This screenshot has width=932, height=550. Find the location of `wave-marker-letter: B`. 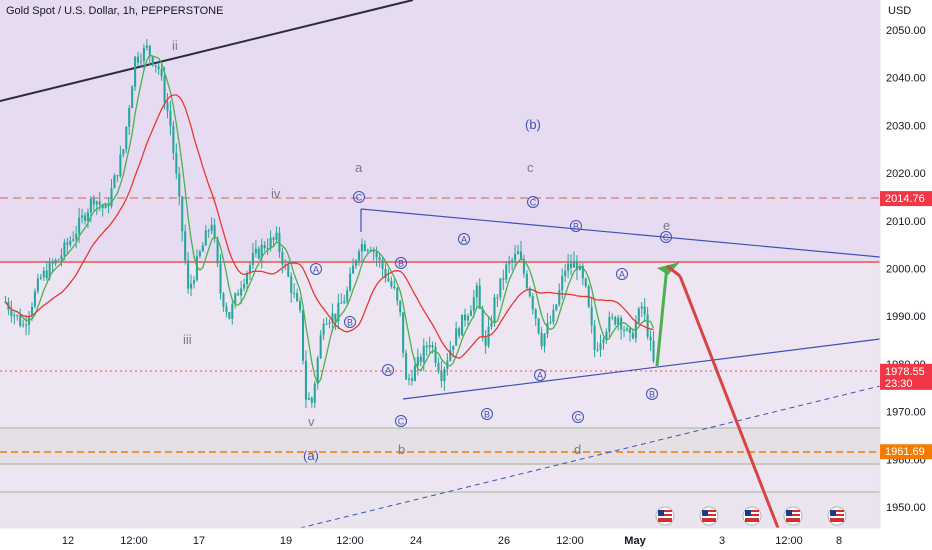

wave-marker-letter: B is located at coordinates (576, 227).